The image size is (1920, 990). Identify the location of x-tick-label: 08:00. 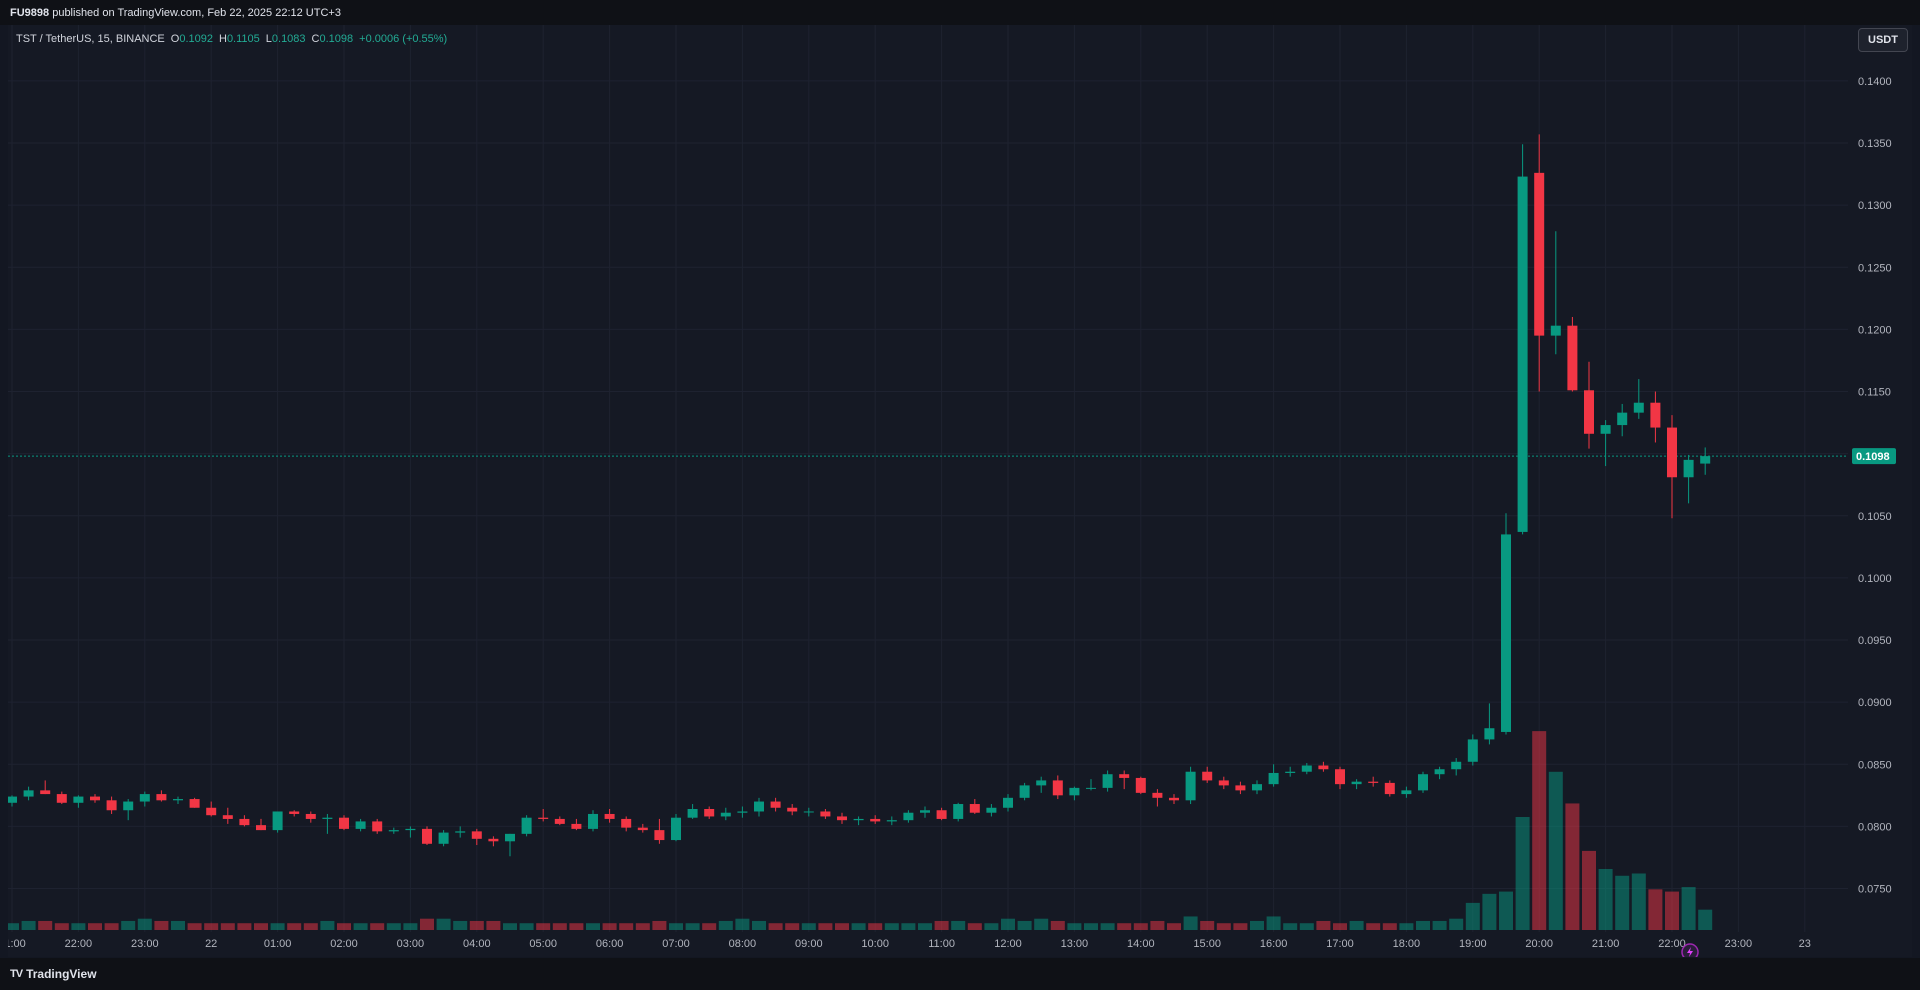
(743, 944).